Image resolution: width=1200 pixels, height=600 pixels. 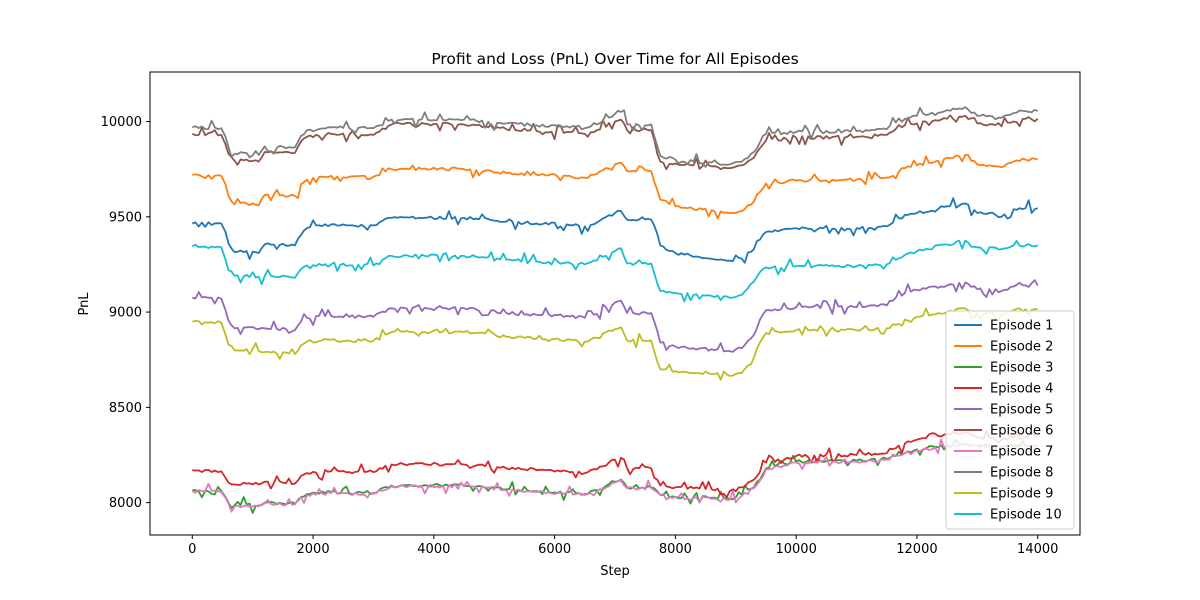 I want to click on y-tick-label: 8500, so click(x=125, y=408).